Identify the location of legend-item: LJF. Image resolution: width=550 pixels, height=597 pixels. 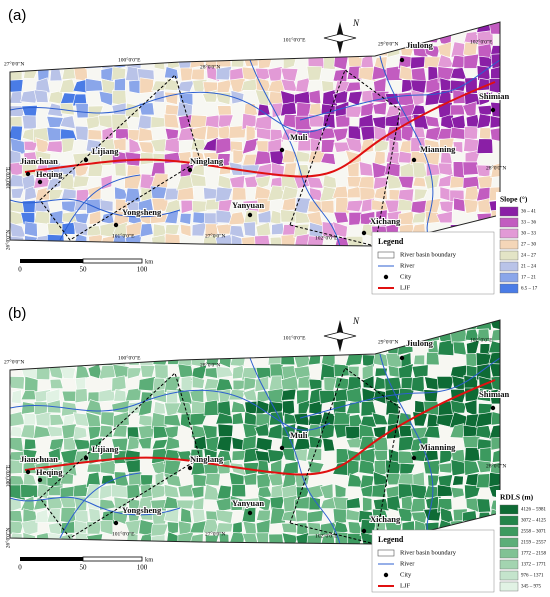
(405, 585).